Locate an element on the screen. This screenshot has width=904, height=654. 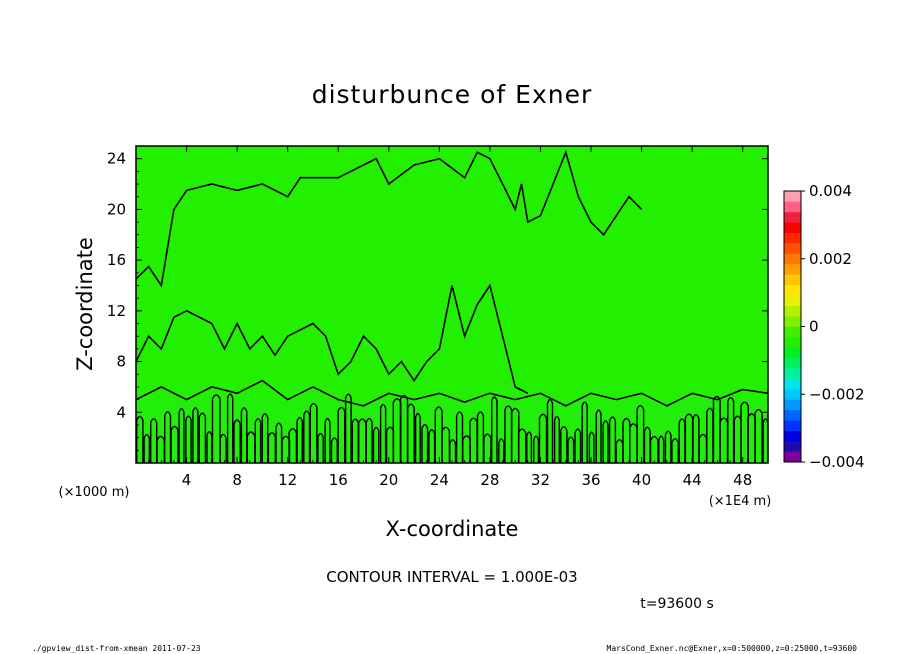
colorbar-label: 0 is located at coordinates (814, 327).